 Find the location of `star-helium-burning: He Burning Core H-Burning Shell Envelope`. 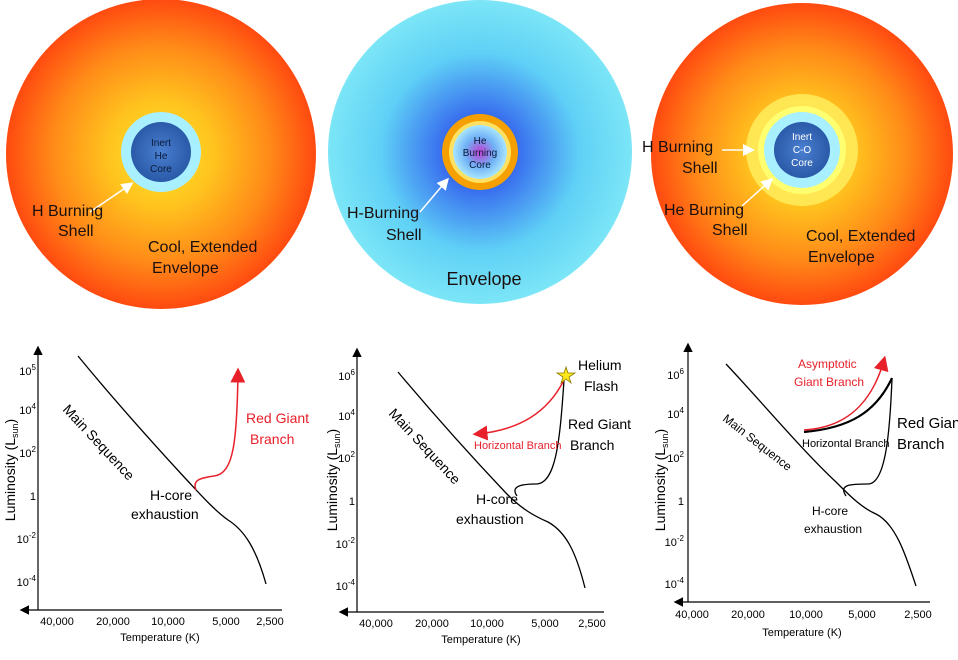

star-helium-burning: He Burning Core H-Burning Shell Envelope is located at coordinates (480, 152).